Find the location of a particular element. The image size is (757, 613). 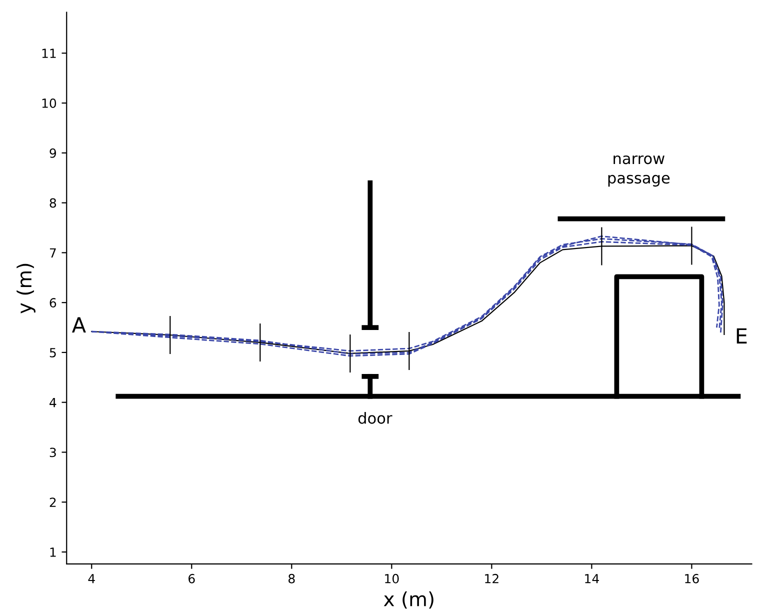

y-tick-label: 11 is located at coordinates (49, 53).